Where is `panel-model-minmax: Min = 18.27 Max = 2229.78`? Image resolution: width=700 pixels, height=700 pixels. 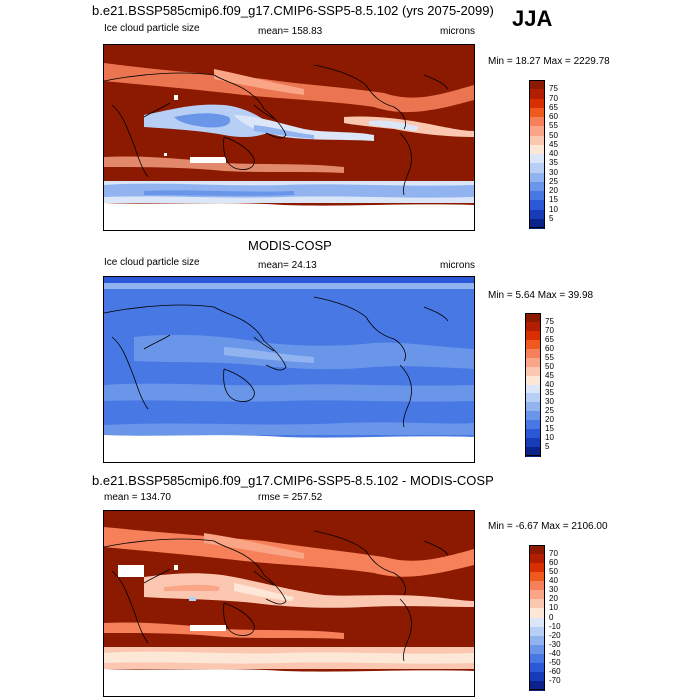
panel-model-minmax: Min = 18.27 Max = 2229.78 is located at coordinates (549, 61).